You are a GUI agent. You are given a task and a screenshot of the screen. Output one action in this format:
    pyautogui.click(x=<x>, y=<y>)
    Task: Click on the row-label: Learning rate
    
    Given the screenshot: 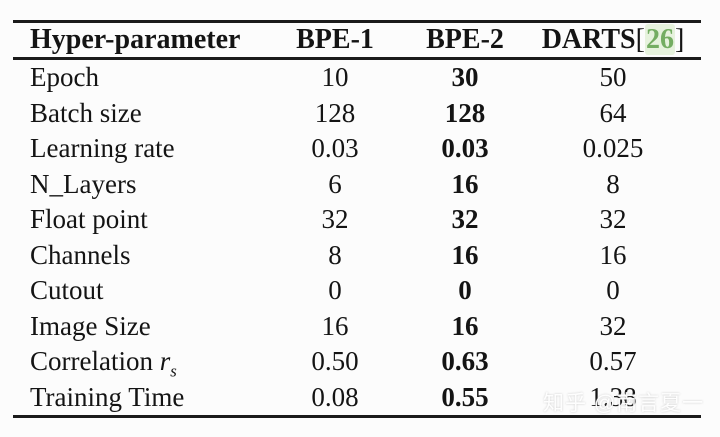 What is the action you would take?
    pyautogui.click(x=102, y=148)
    